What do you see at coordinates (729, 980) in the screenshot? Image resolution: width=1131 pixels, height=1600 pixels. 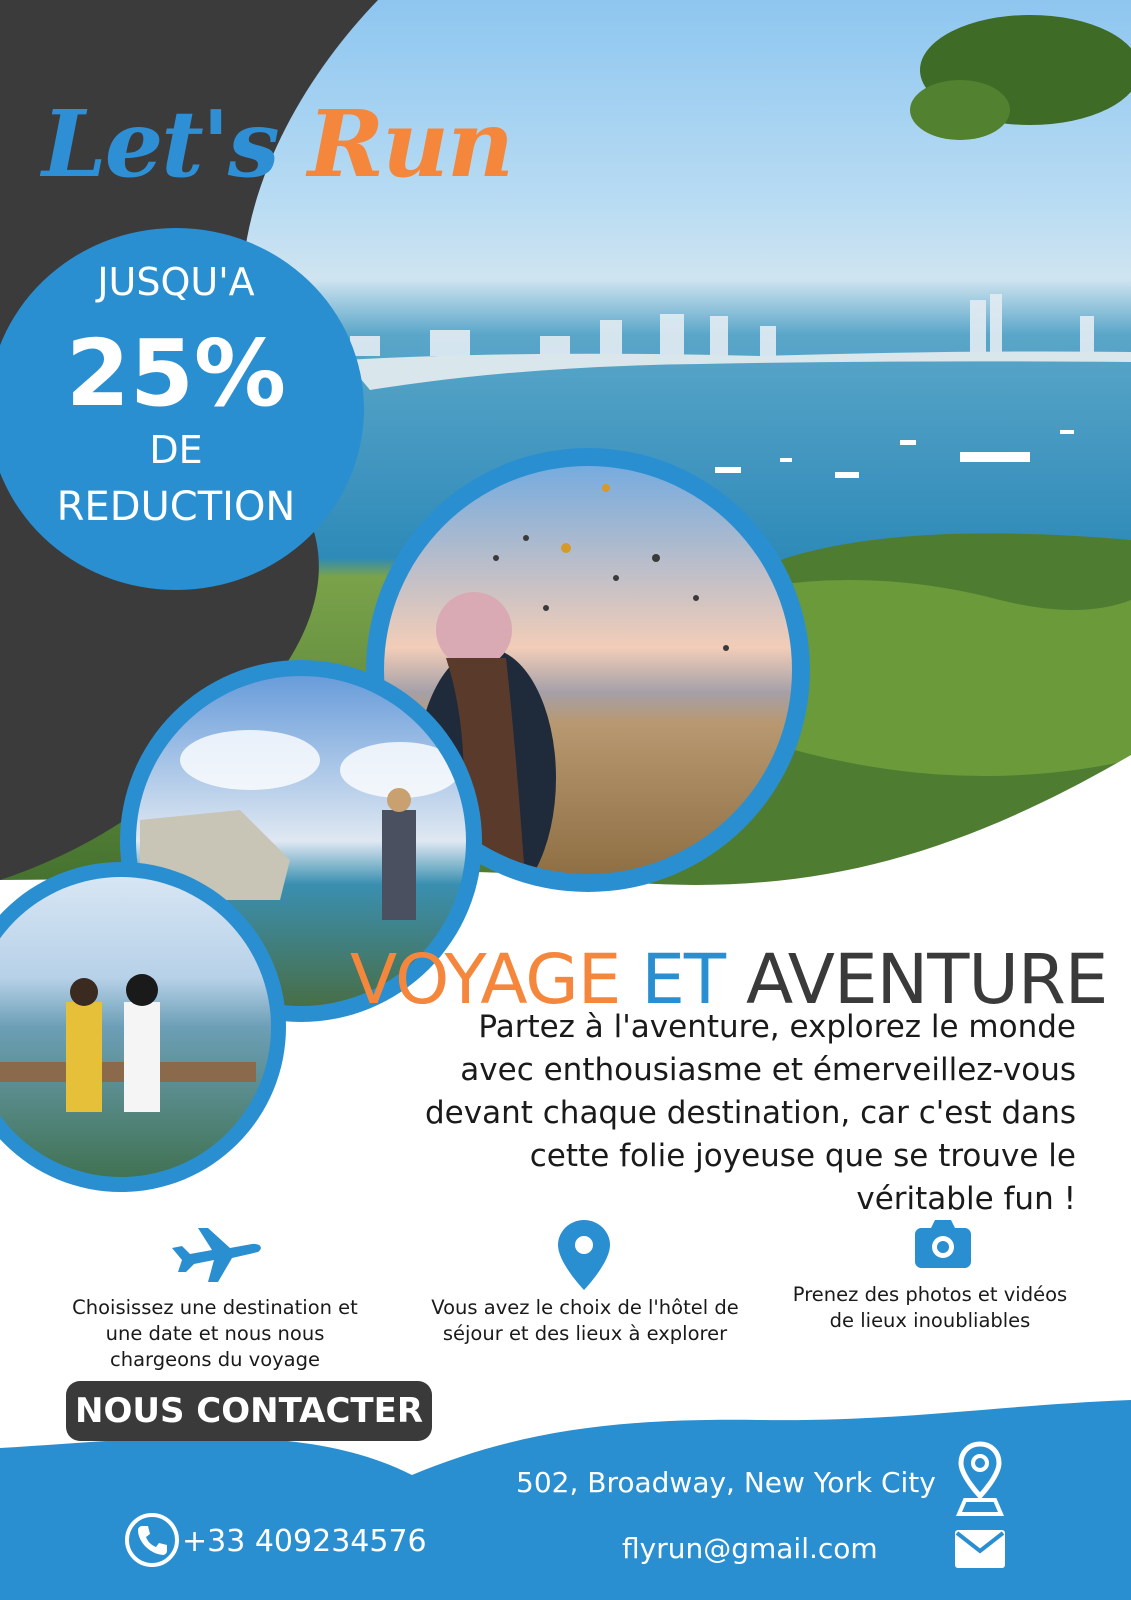 I see `headline: VOYAGE ET AVENTURE` at bounding box center [729, 980].